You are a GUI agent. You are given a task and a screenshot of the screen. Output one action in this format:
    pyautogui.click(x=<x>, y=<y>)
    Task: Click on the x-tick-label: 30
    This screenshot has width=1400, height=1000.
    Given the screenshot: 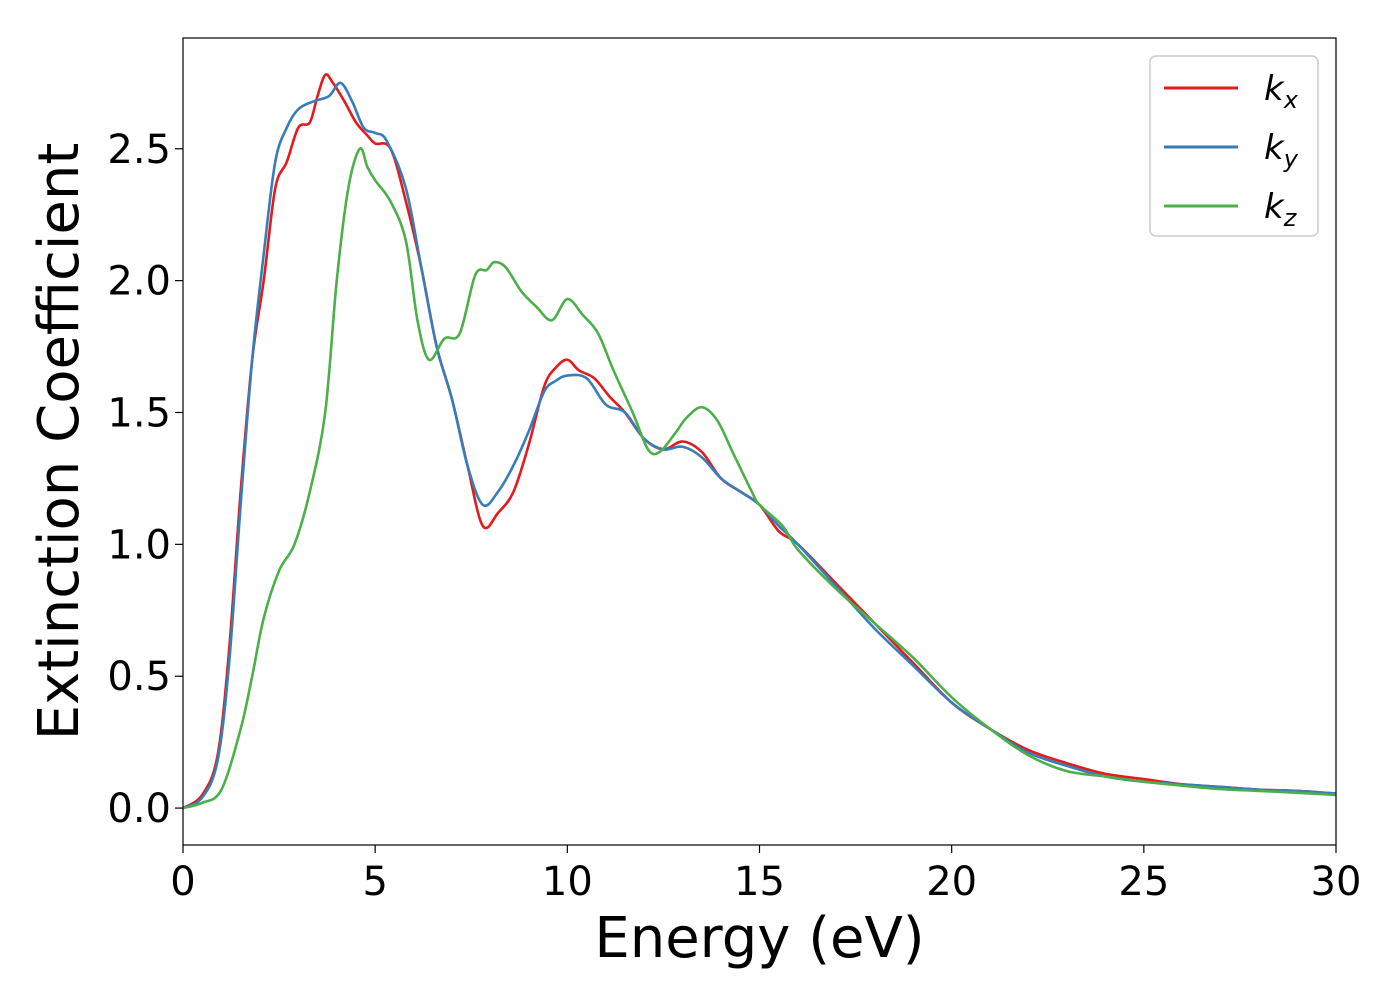 What is the action you would take?
    pyautogui.click(x=1336, y=882)
    